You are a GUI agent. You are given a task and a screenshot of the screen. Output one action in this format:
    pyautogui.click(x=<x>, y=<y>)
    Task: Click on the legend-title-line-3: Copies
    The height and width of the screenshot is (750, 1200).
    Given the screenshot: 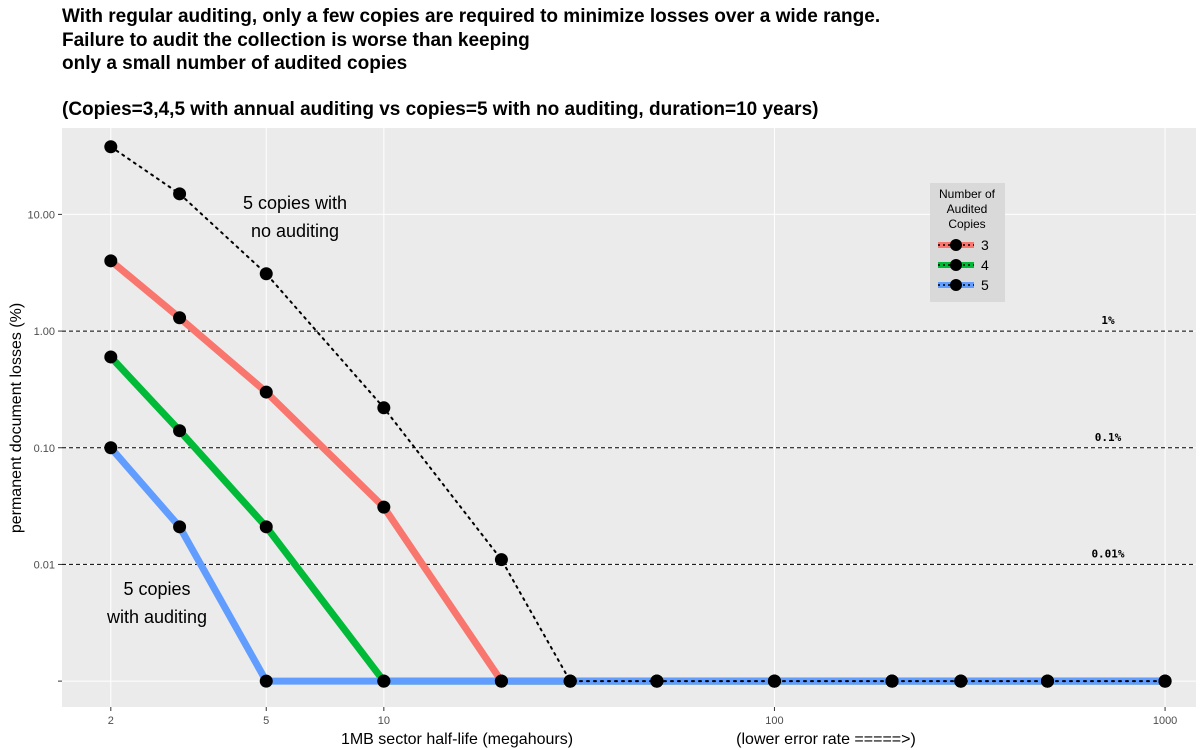 What is the action you would take?
    pyautogui.click(x=966, y=224)
    